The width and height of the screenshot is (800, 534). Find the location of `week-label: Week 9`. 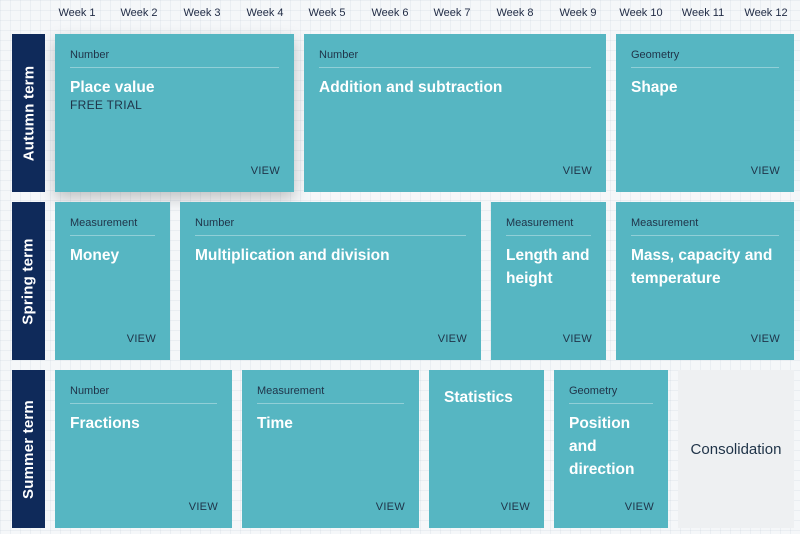

week-label: Week 9 is located at coordinates (578, 13).